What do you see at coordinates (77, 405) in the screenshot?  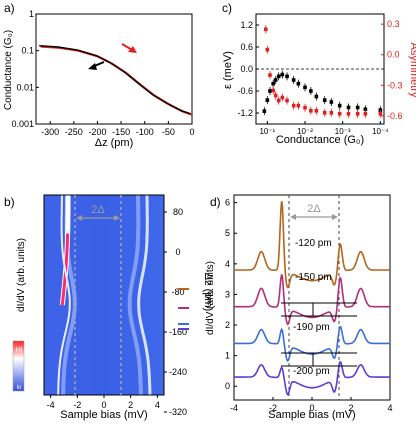 I see `panel-b-xtick-label: -2` at bounding box center [77, 405].